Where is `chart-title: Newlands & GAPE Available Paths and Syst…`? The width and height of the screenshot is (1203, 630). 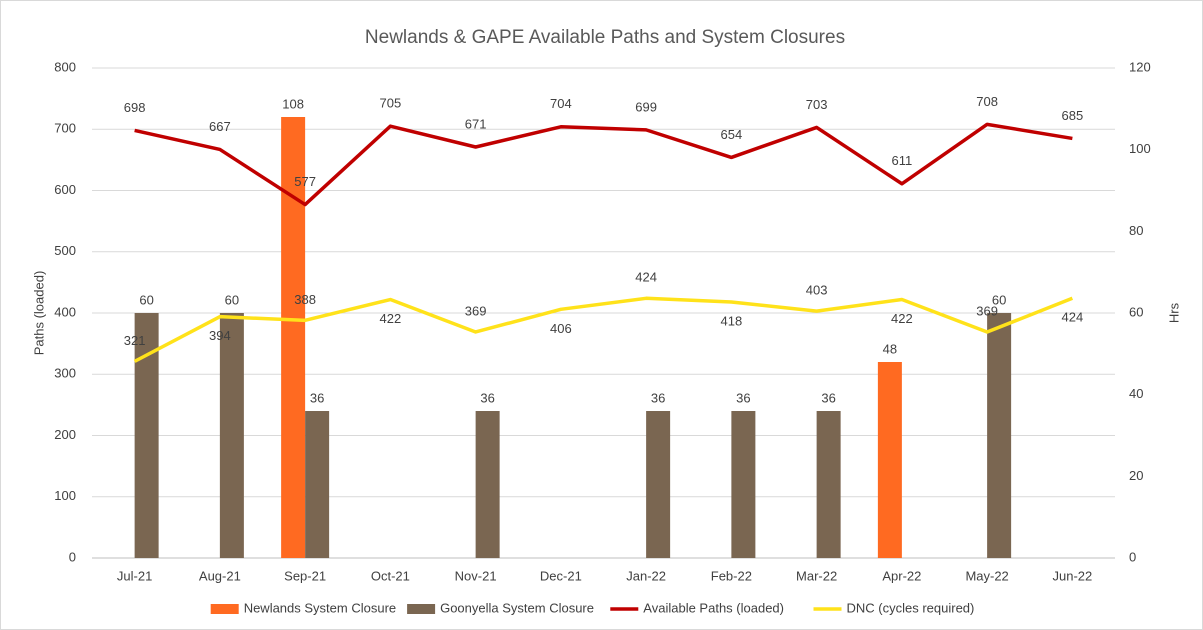
chart-title: Newlands & GAPE Available Paths and Syst… is located at coordinates (605, 37).